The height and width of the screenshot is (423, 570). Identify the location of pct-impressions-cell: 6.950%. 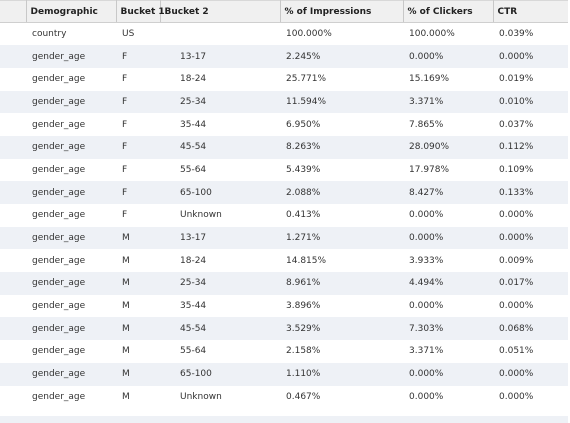
(303, 124).